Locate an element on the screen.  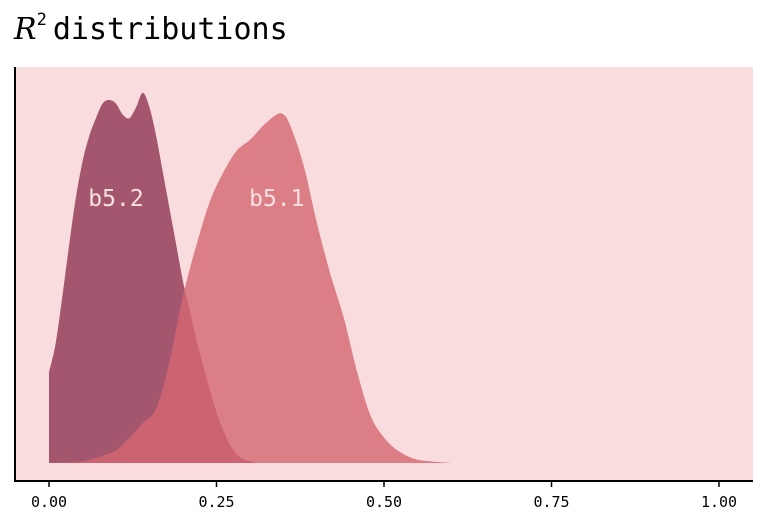
tick-layer: 0.00 0.25 0.50 0.75 1.00 is located at coordinates (384, 496).